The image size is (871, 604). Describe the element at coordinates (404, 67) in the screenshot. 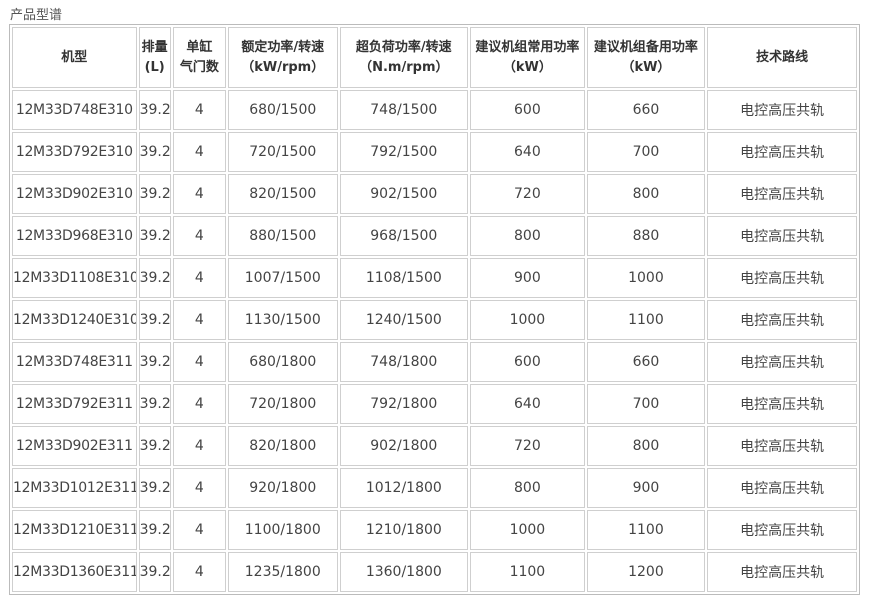

I see `column-header-unit: （N.m/rpm）` at that location.